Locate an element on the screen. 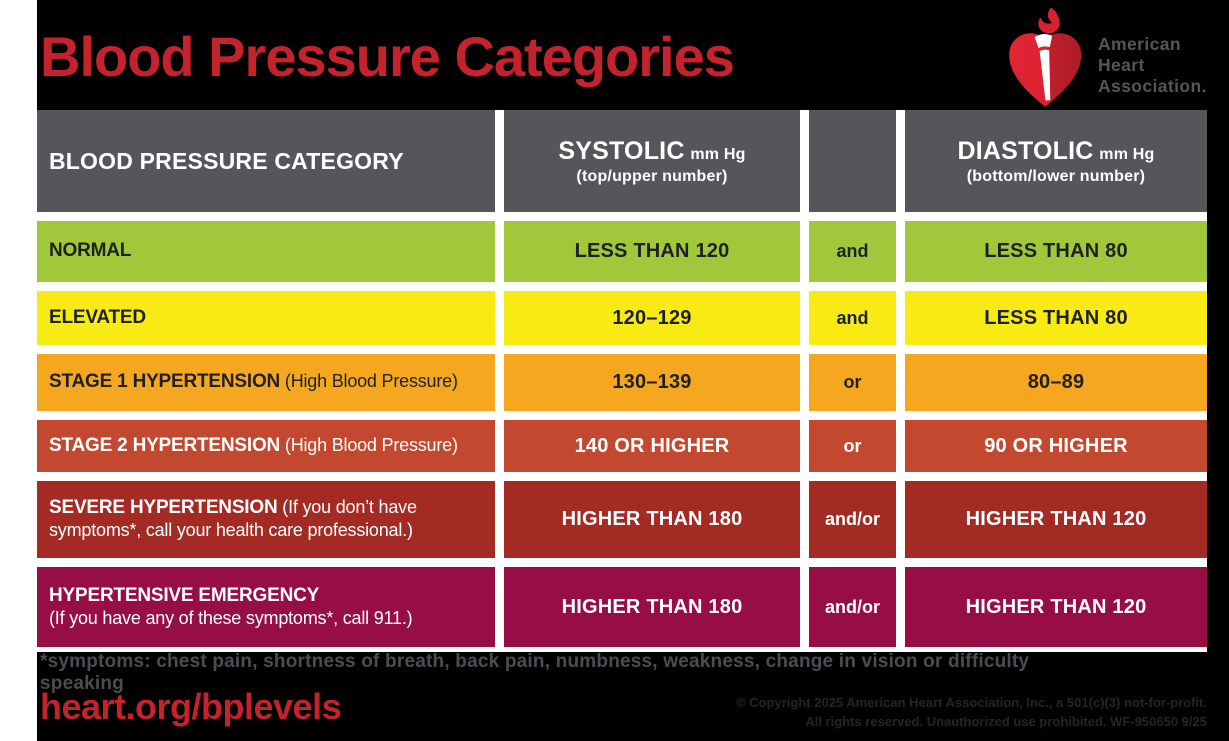 This screenshot has height=741, width=1229. row-normal-connector: and is located at coordinates (852, 251).